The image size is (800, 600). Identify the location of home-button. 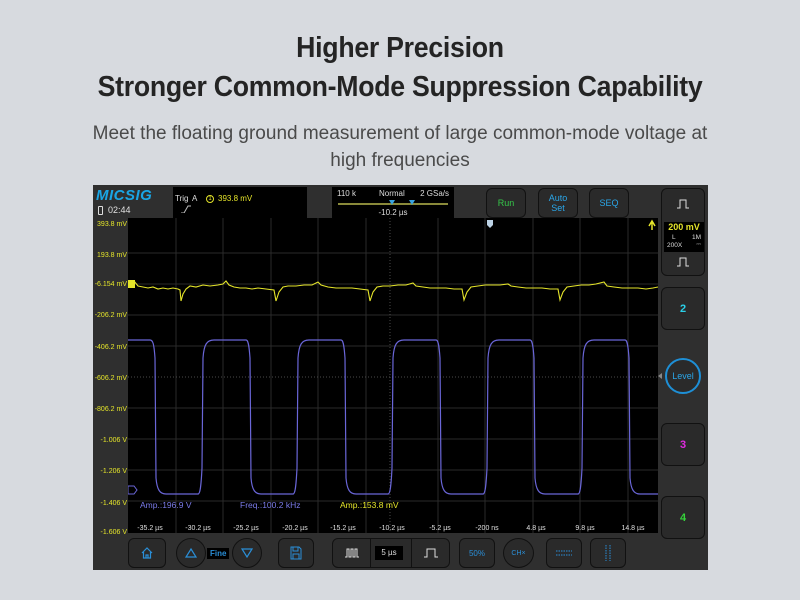
(147, 553).